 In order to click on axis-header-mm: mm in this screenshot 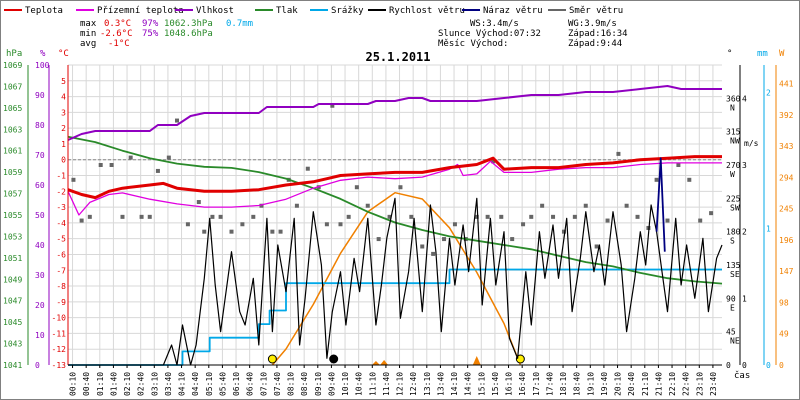, I will do `click(762, 54)`.